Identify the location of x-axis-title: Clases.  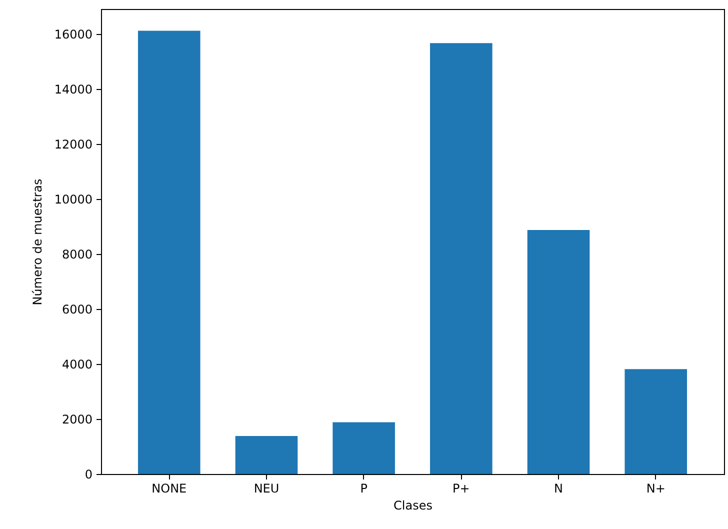
(413, 505).